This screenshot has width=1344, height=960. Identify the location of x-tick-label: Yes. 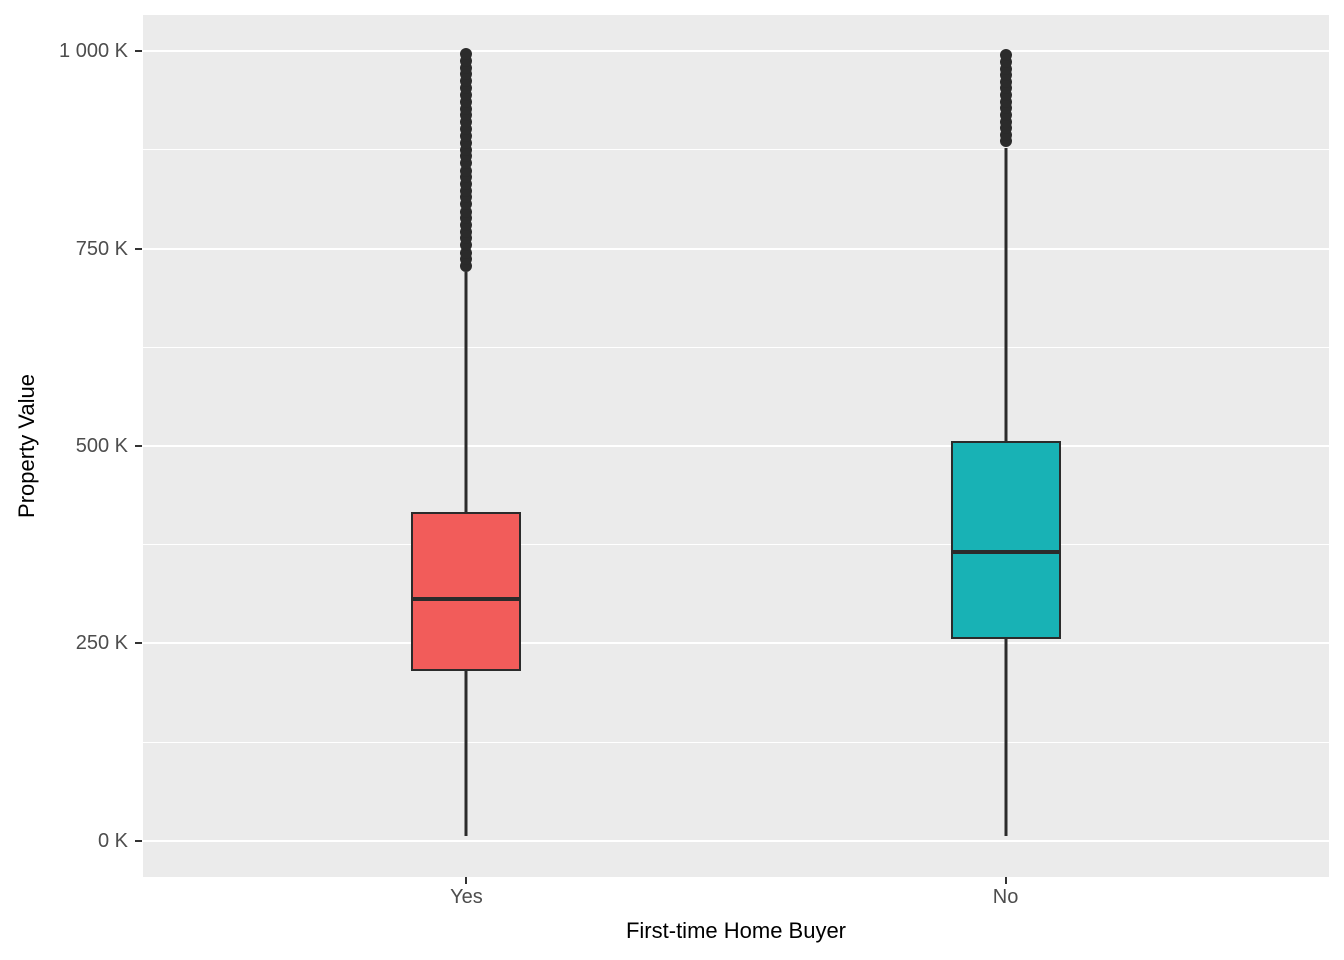
(466, 897).